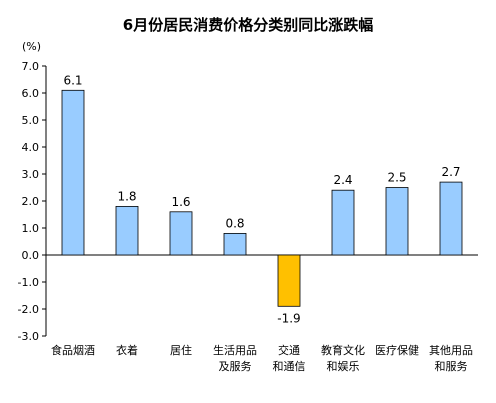  Describe the element at coordinates (28, 309) in the screenshot. I see `y-tick-label: -2.0` at that location.